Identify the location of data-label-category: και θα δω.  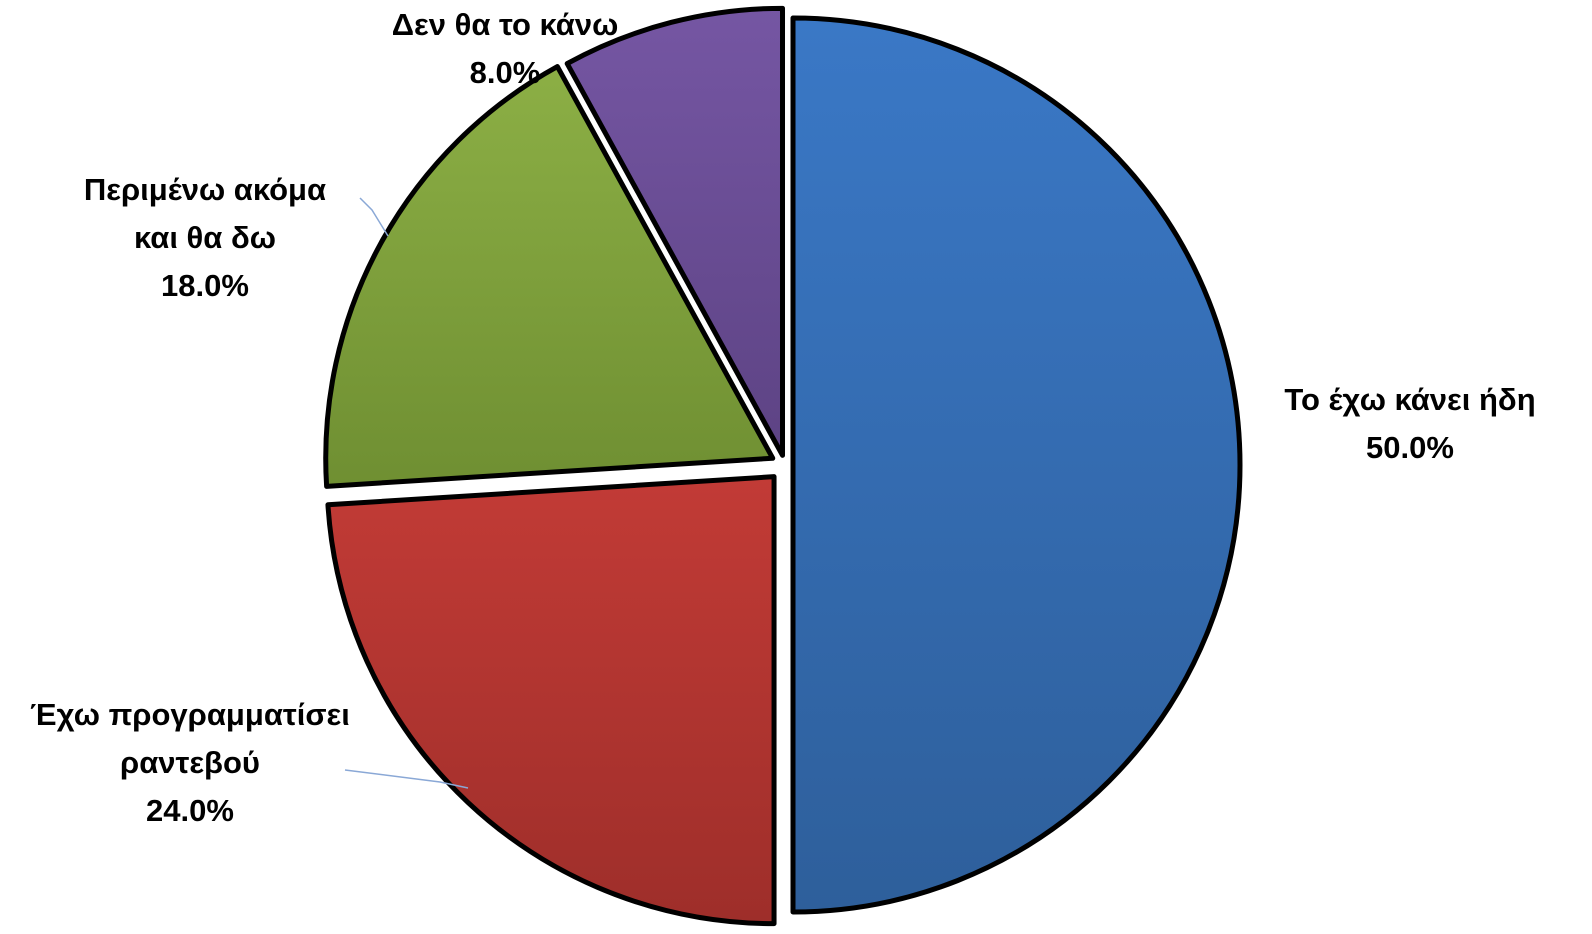
(205, 237).